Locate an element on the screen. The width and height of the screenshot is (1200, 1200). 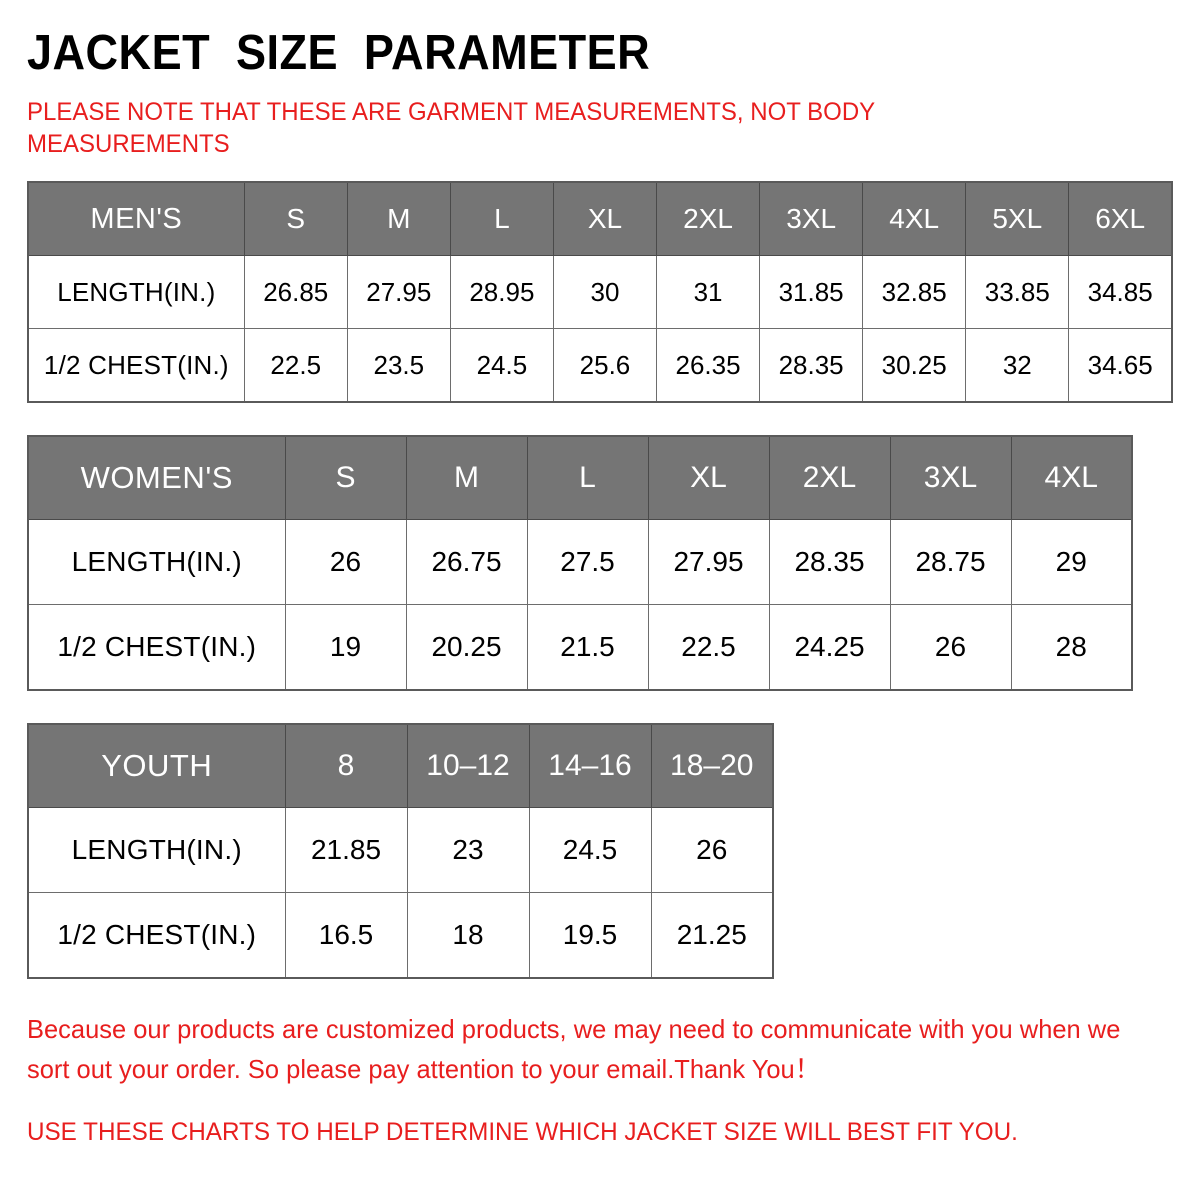
cell-value: 27.5 is located at coordinates (587, 562).